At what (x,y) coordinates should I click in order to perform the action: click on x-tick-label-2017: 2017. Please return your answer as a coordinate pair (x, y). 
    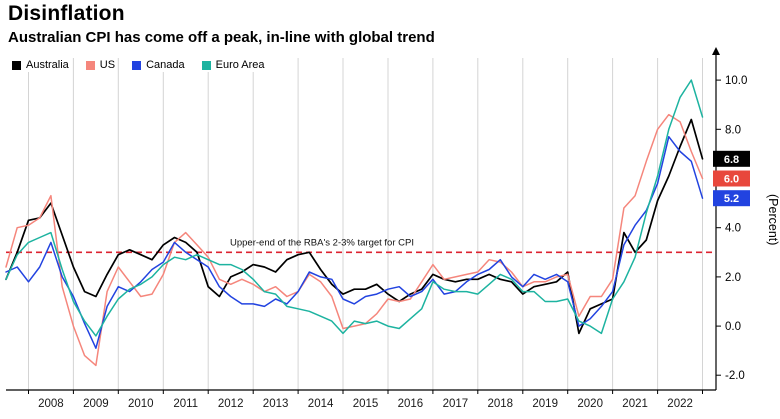
    Looking at the image, I should click on (456, 404).